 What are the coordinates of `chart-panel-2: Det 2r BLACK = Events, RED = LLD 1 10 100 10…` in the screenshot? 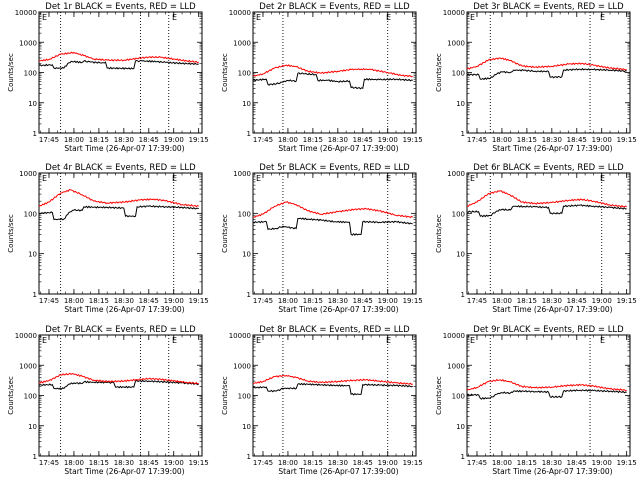 It's located at (322, 77).